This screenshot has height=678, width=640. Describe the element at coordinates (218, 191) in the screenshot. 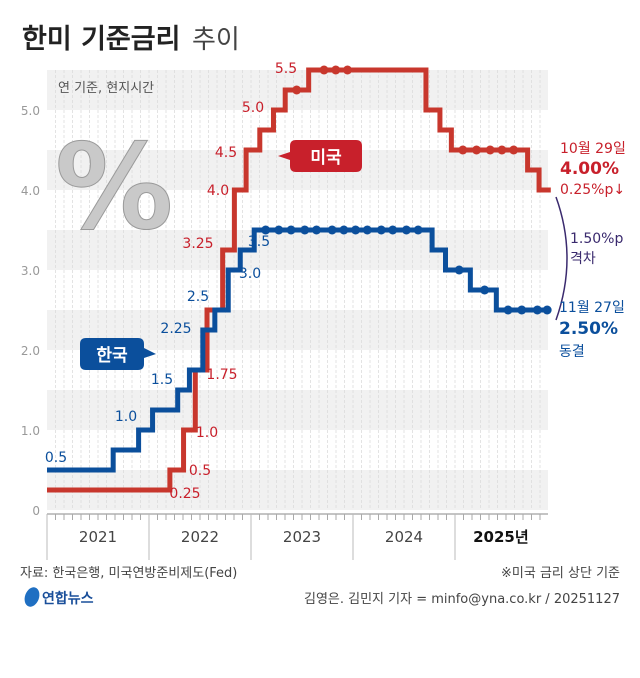

I see `us-step-label: 4.0` at that location.